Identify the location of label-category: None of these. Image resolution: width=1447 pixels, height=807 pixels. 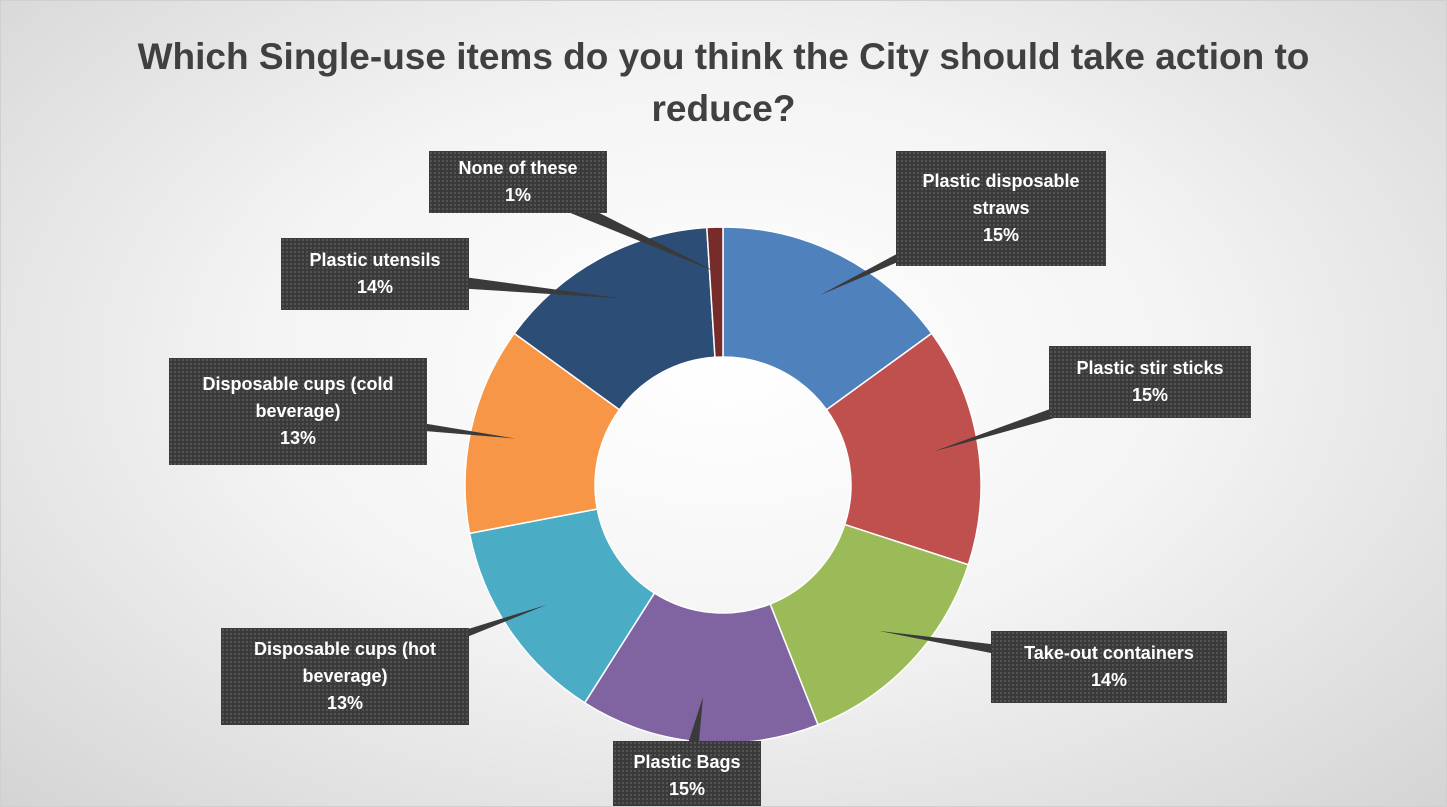
(518, 168).